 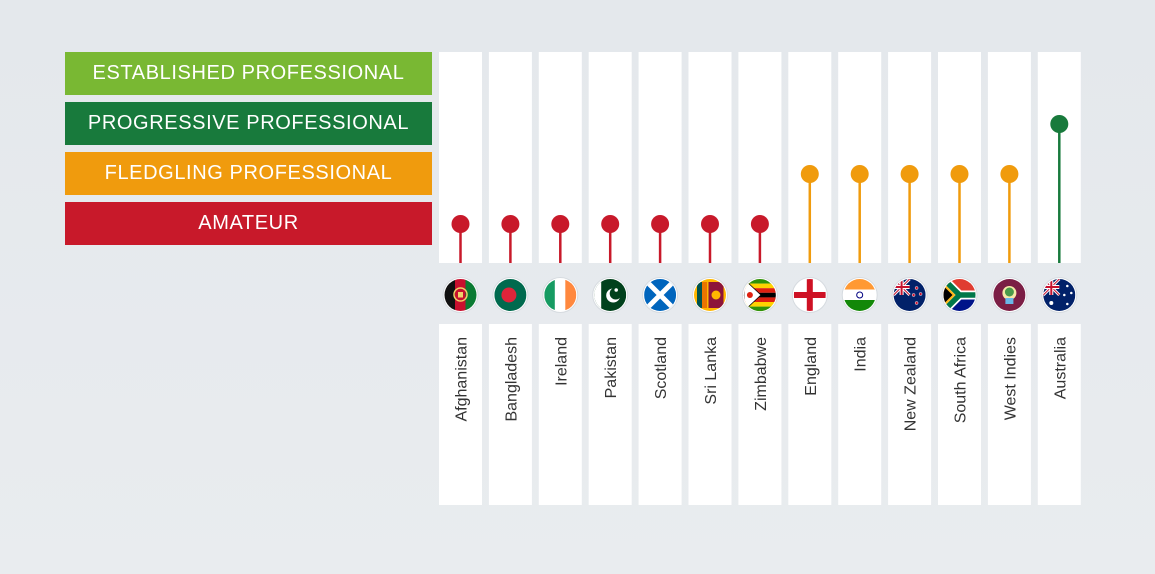 What do you see at coordinates (1059, 124) in the screenshot?
I see `point-australia` at bounding box center [1059, 124].